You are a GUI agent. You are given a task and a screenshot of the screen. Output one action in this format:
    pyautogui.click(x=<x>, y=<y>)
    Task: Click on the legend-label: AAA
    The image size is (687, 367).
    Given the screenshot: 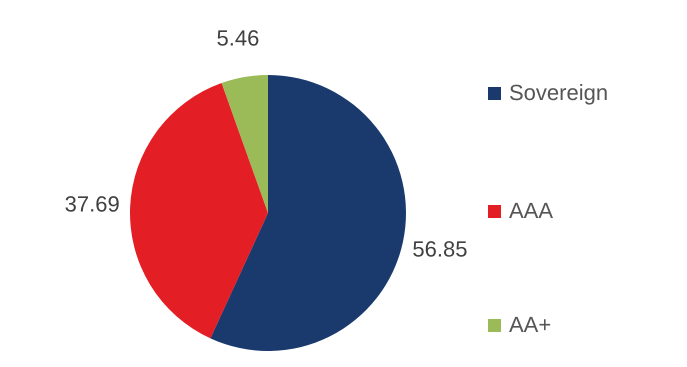 What is the action you would take?
    pyautogui.click(x=531, y=211)
    